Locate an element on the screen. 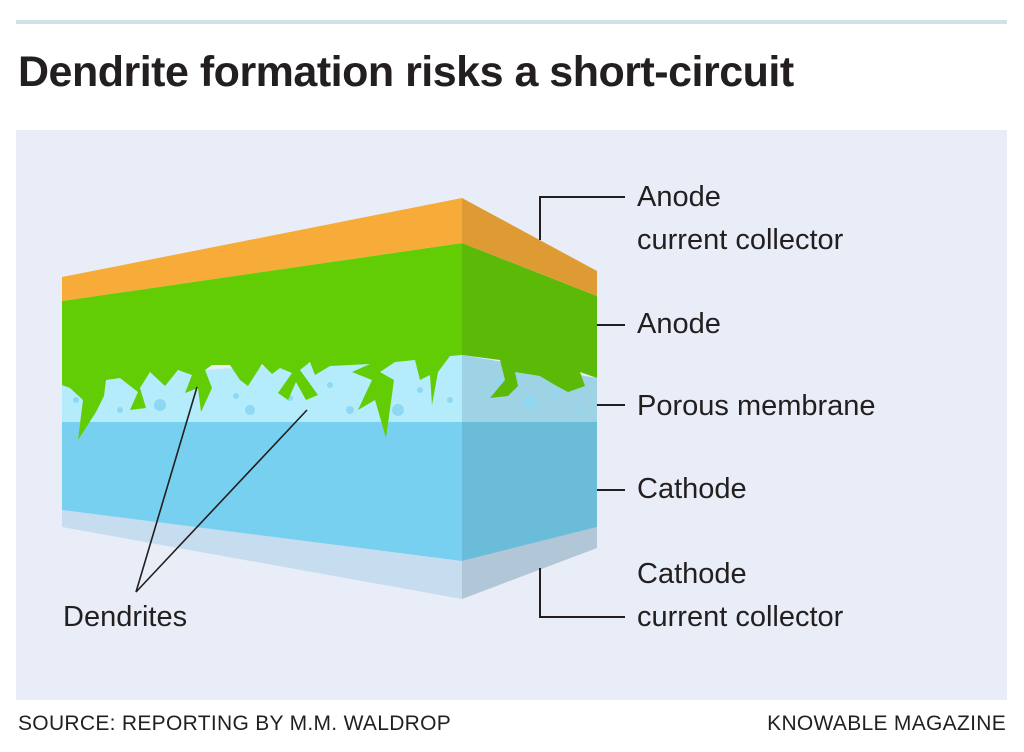 Image resolution: width=1024 pixels, height=752 pixels. label-line: Anode is located at coordinates (679, 197).